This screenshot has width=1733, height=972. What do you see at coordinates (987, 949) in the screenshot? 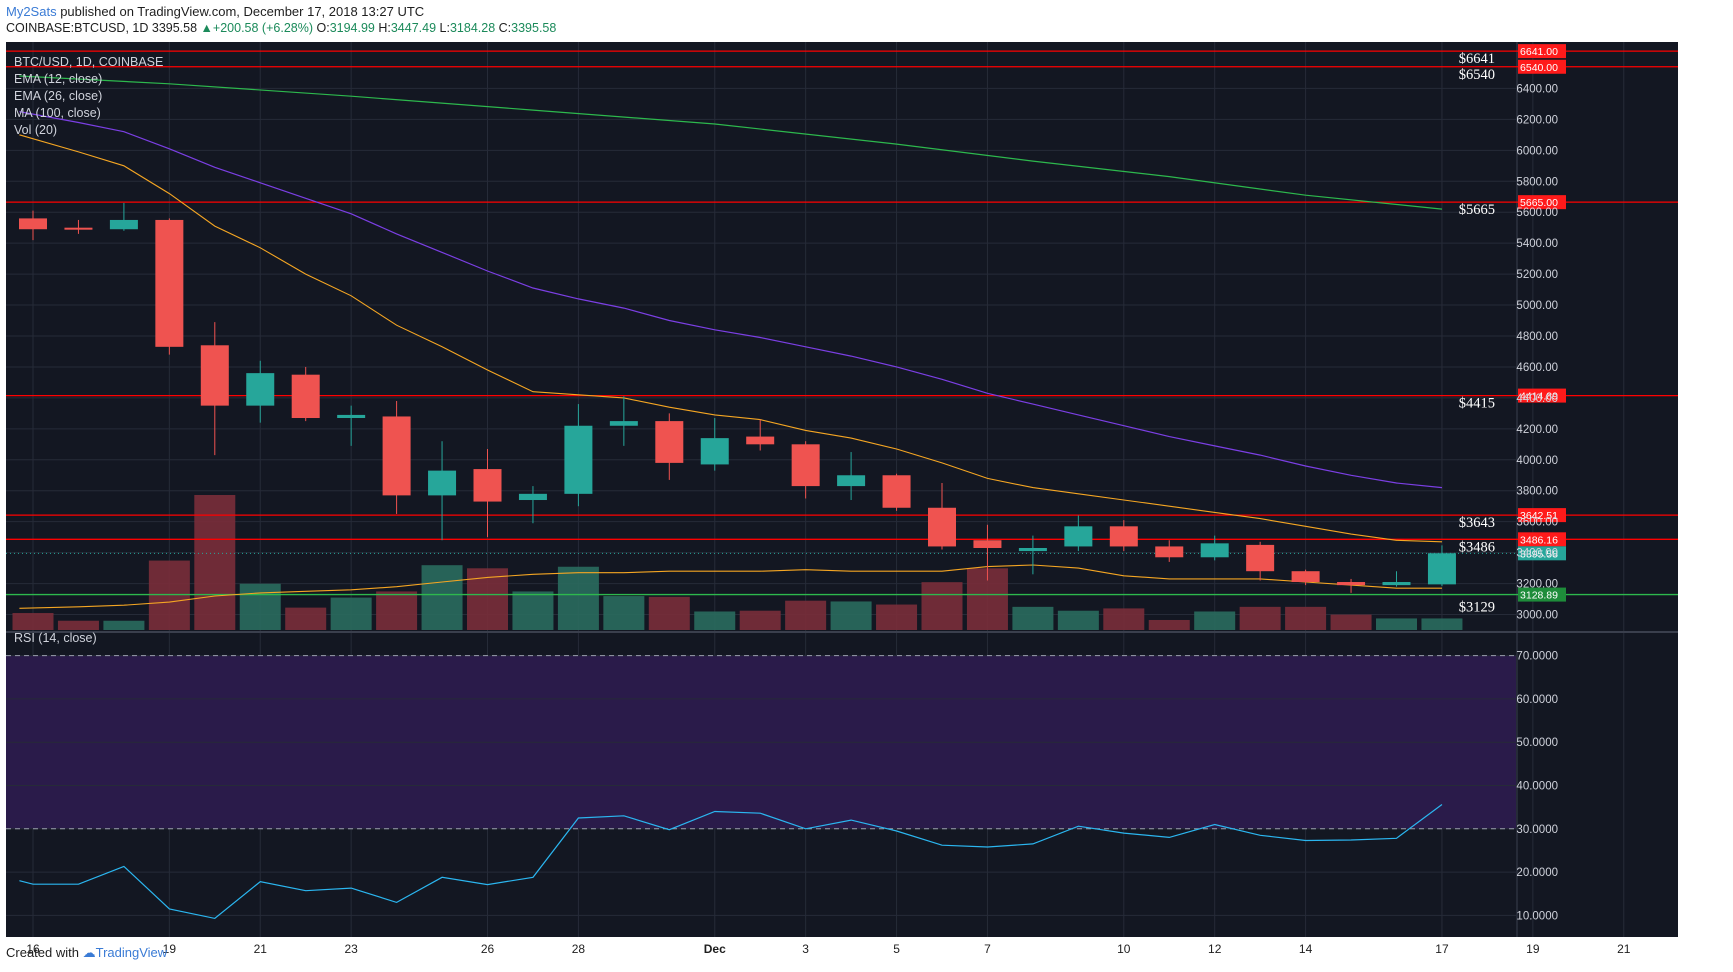
I see `x-tick-label: 7` at bounding box center [987, 949].